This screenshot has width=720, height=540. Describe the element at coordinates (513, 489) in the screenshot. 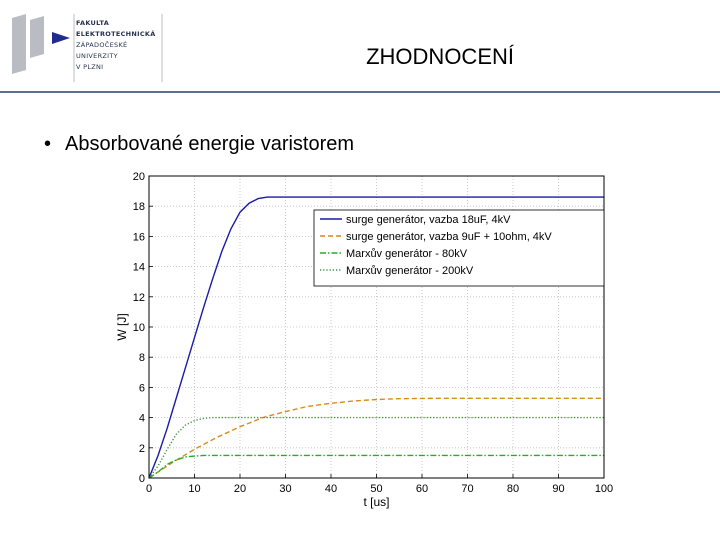

I see `x-tick-label: 80` at that location.